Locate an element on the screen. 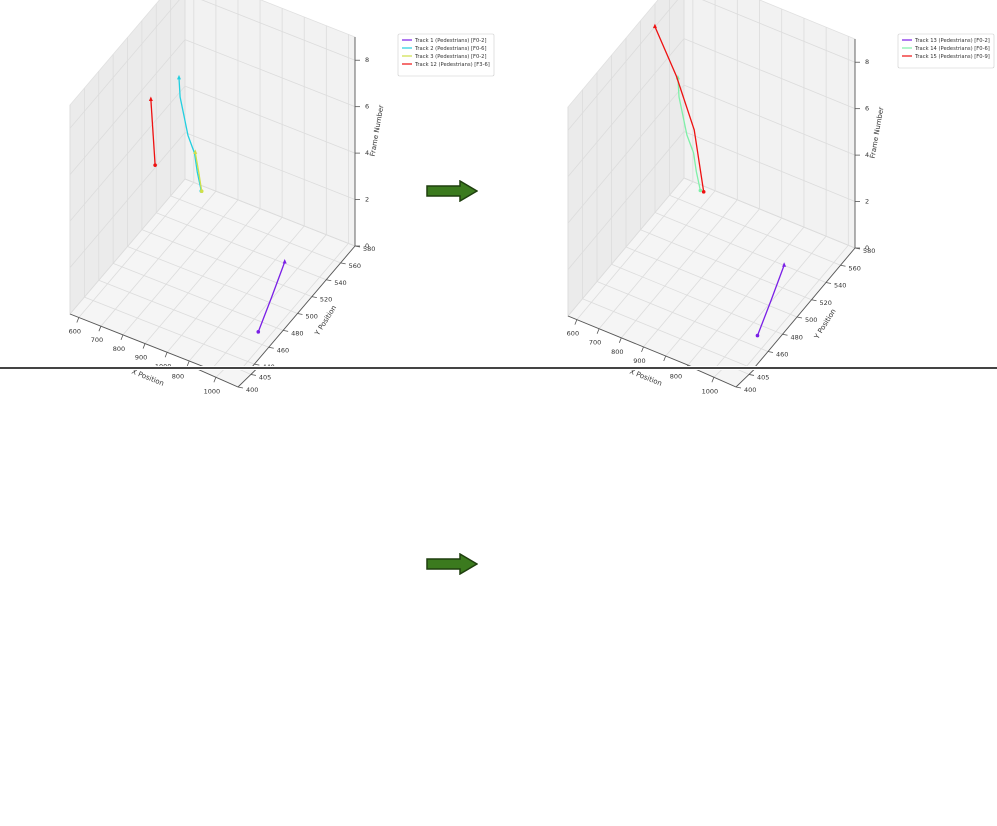 This screenshot has height=826, width=997. x-tick-label: 900 is located at coordinates (141, 358).